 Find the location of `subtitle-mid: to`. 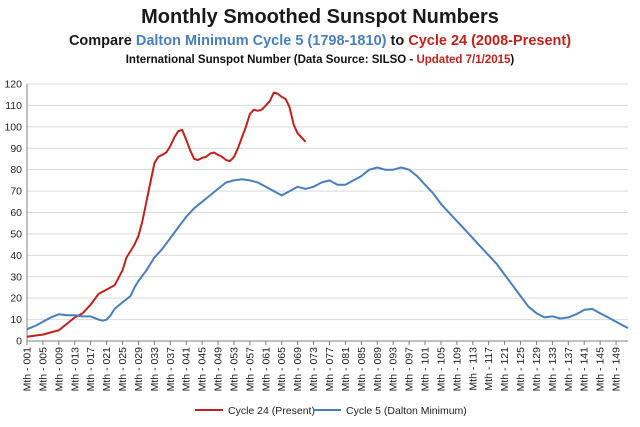

subtitle-mid: to is located at coordinates (397, 41).